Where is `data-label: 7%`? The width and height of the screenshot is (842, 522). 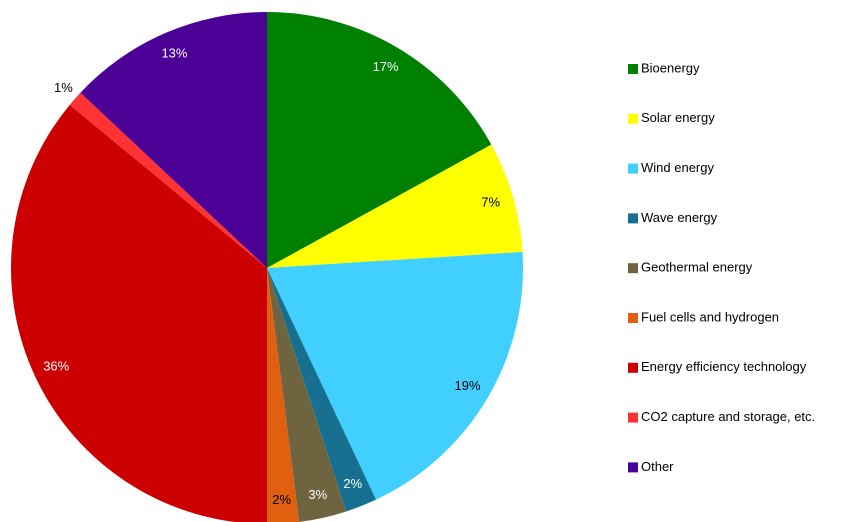
data-label: 7% is located at coordinates (490, 201).